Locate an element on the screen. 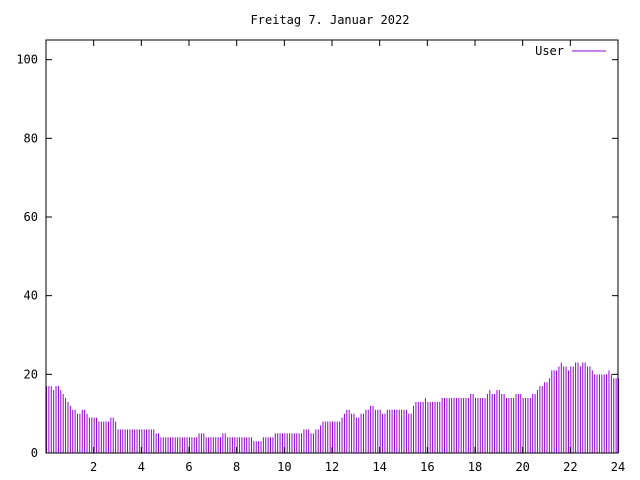  chart-title: Freitag 7. Januar 2022 is located at coordinates (330, 20).